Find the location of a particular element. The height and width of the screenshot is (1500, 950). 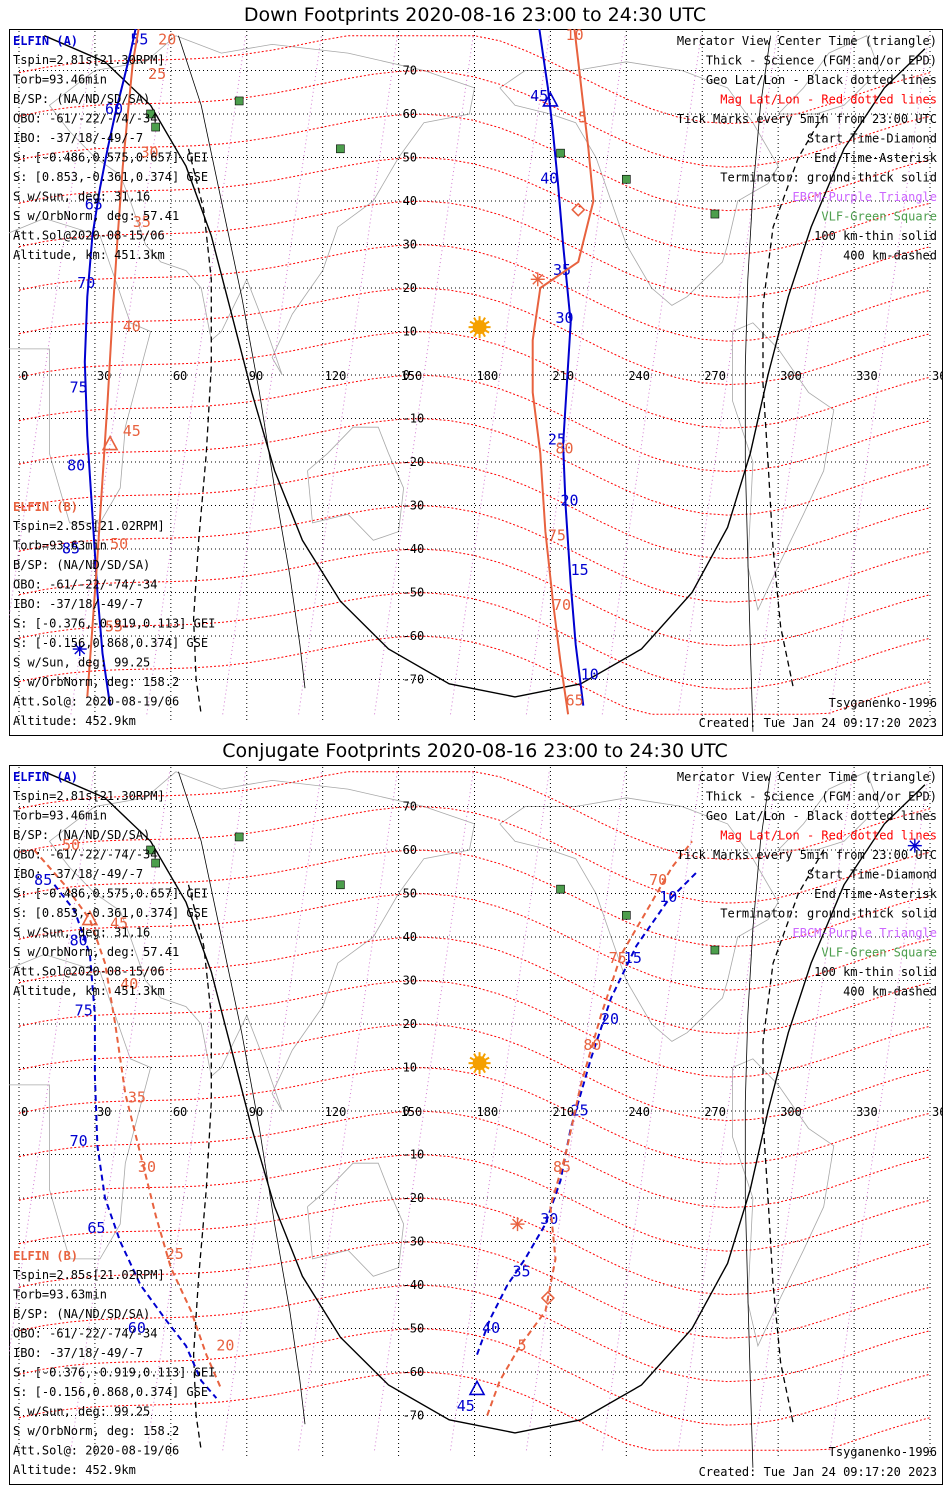

created-timestamp: Created: Tue Jan 24 09:17:20 2023 is located at coordinates (818, 723).